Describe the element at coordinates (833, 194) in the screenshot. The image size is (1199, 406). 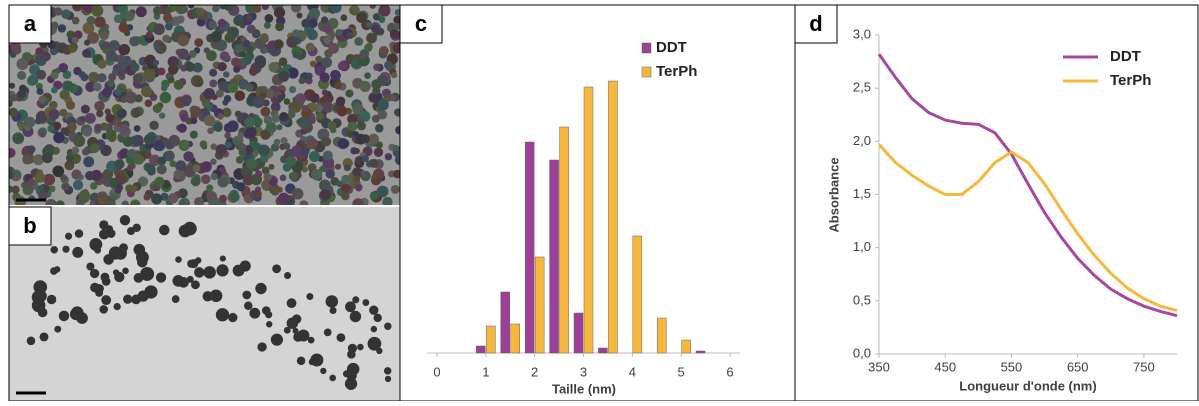
I see `y-axis-title: Absorbance` at that location.